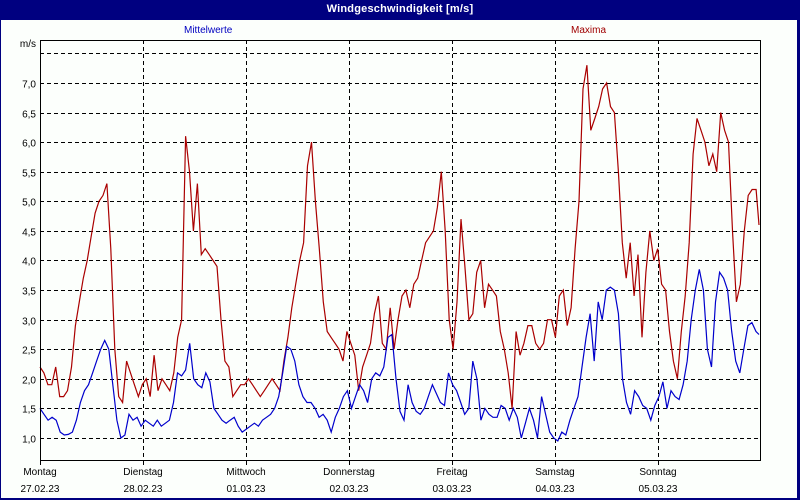 The height and width of the screenshot is (500, 800). I want to click on x-tick-day: Freitag, so click(451, 472).